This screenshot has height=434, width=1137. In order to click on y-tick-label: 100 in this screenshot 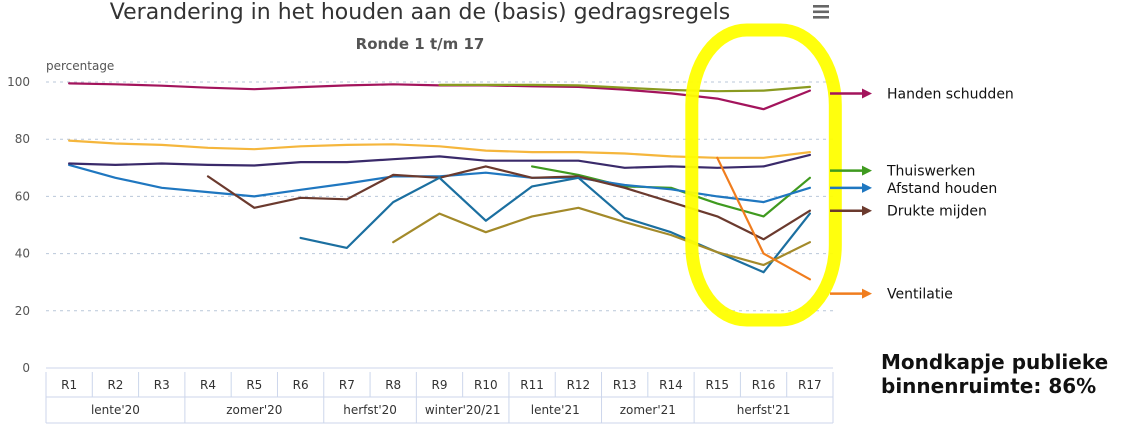, I will do `click(18, 82)`.